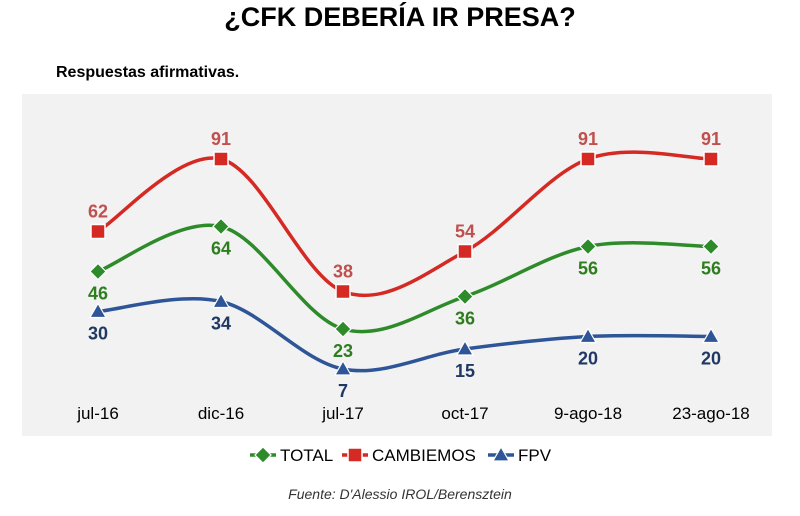  Describe the element at coordinates (342, 413) in the screenshot. I see `x-tick-label: jul-17` at that location.